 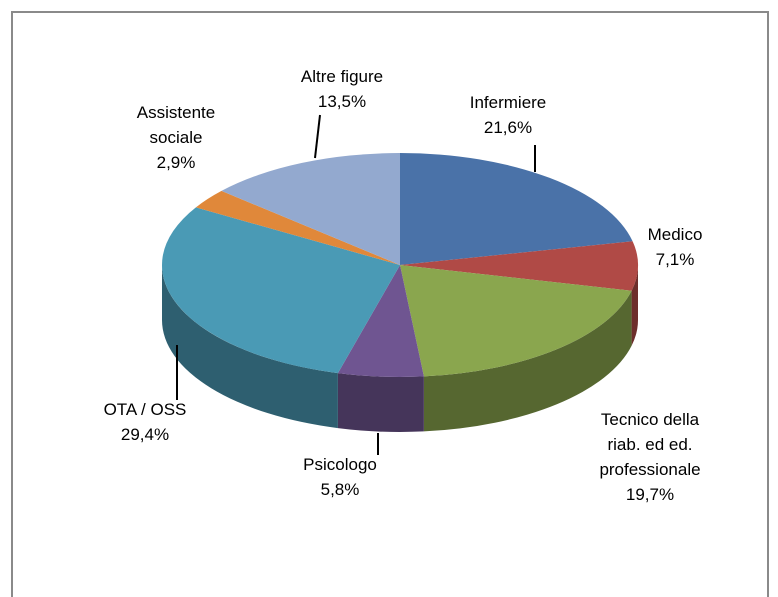 I want to click on value-label: 21,6%, so click(x=508, y=127).